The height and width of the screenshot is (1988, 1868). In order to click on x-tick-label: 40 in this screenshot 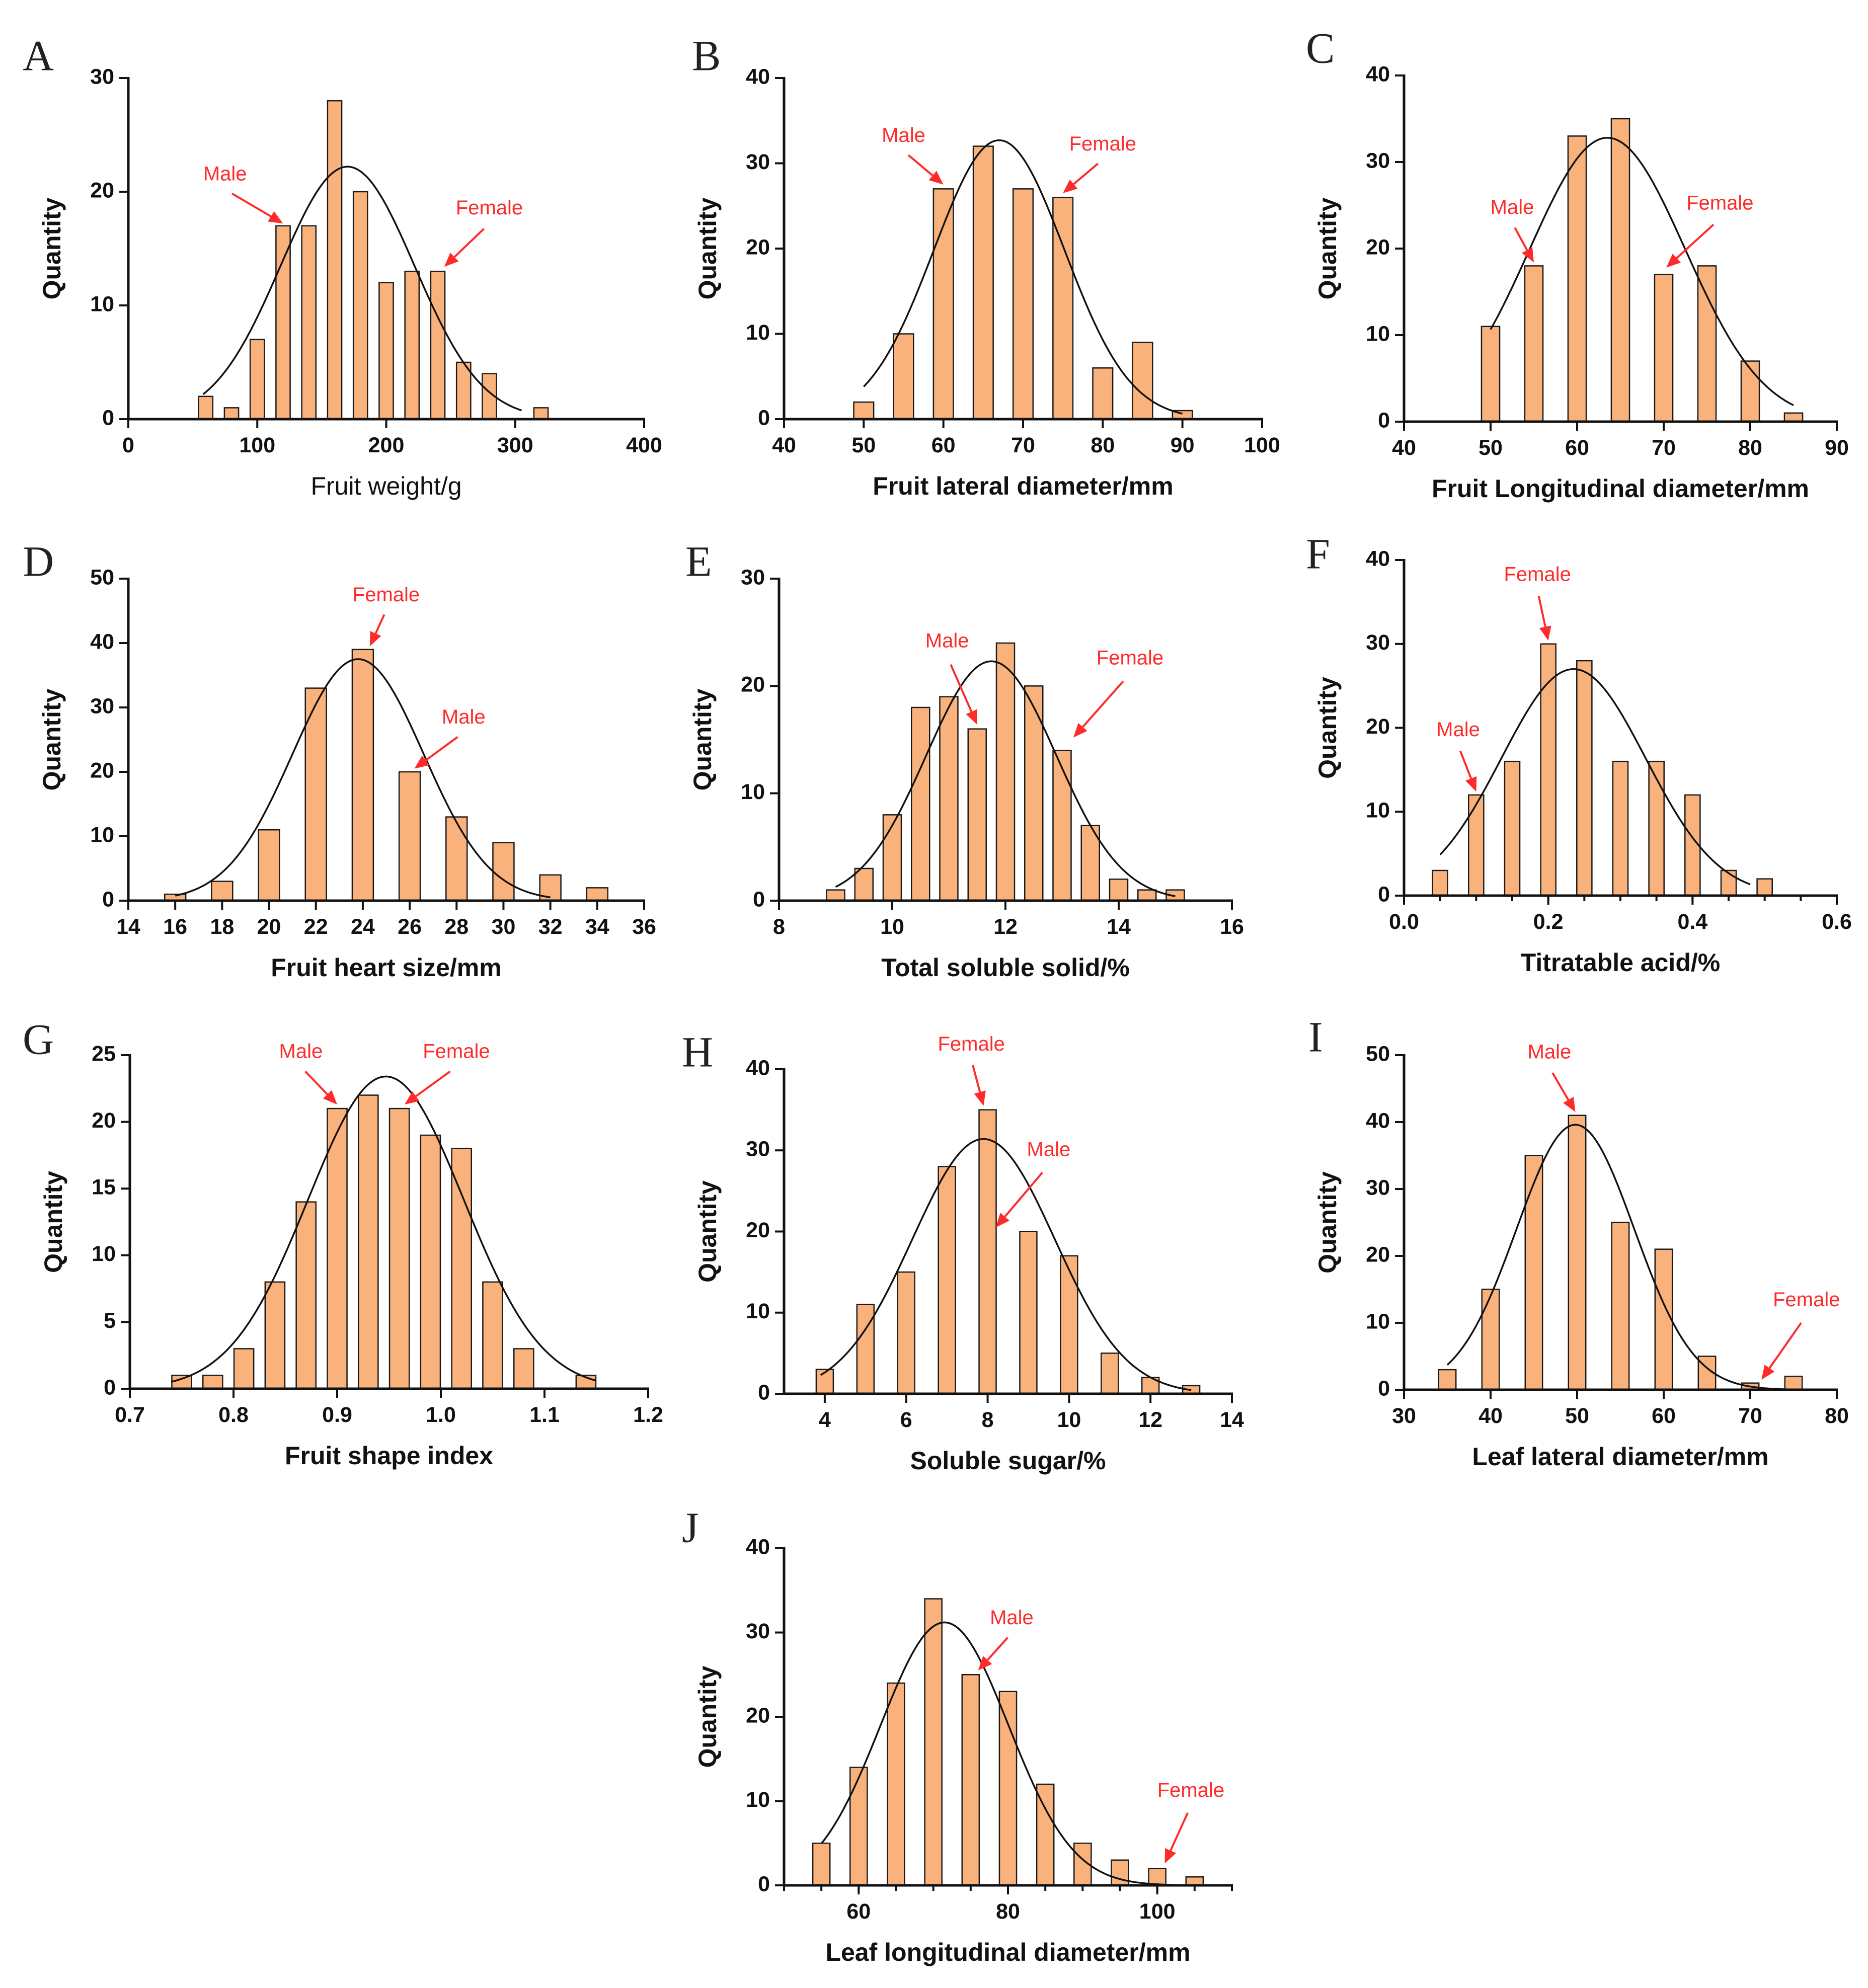, I will do `click(784, 445)`.